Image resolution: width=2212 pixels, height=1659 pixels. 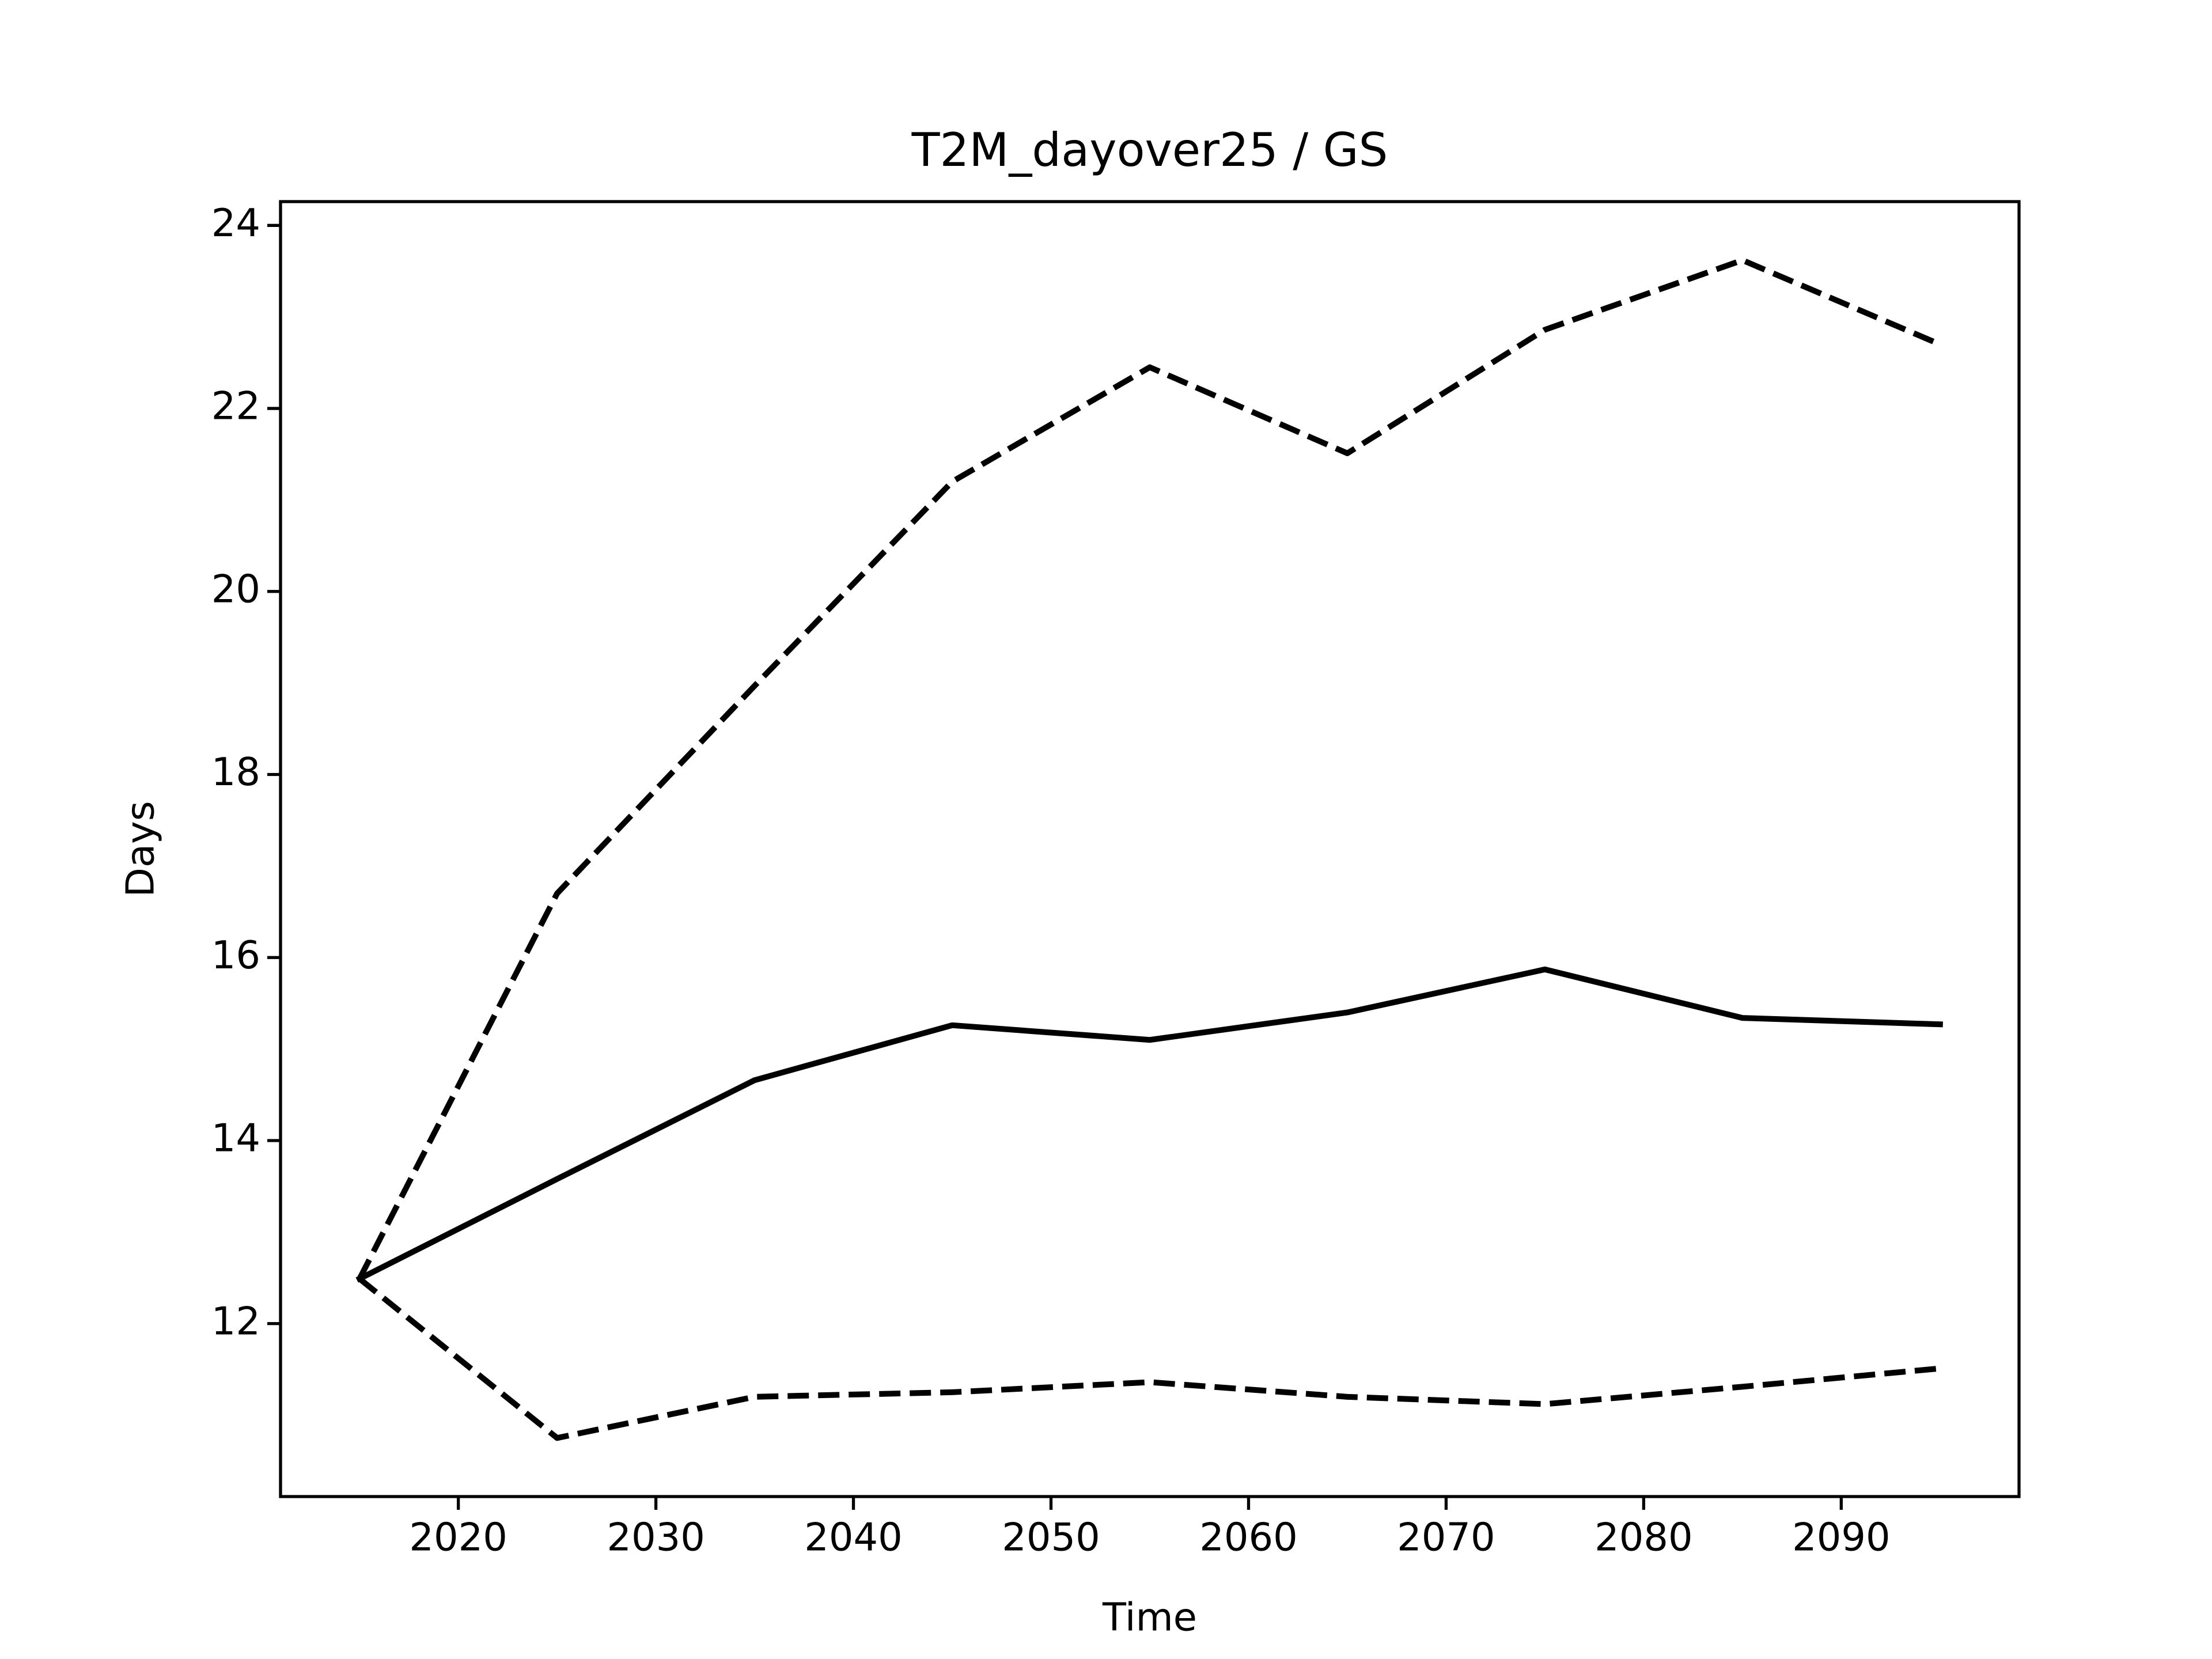 What do you see at coordinates (140, 849) in the screenshot?
I see `y-axis-label: Days` at bounding box center [140, 849].